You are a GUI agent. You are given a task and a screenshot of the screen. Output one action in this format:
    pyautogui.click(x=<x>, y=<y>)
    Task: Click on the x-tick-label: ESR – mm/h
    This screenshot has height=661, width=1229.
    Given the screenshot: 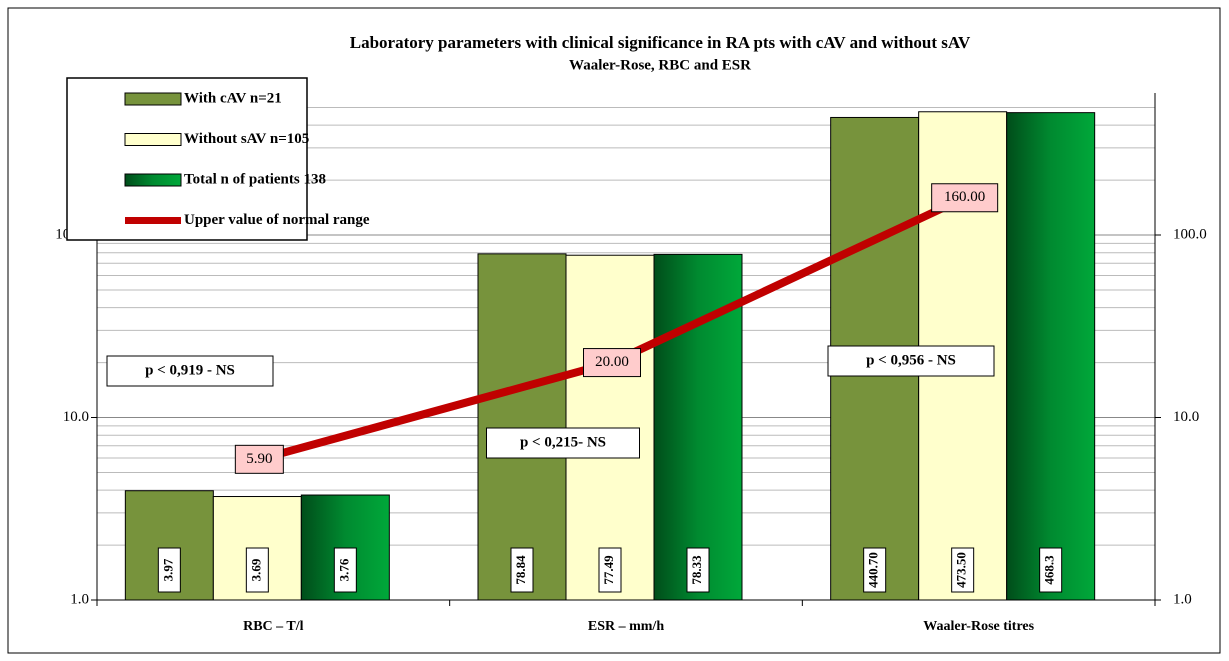 What is the action you would take?
    pyautogui.click(x=626, y=626)
    